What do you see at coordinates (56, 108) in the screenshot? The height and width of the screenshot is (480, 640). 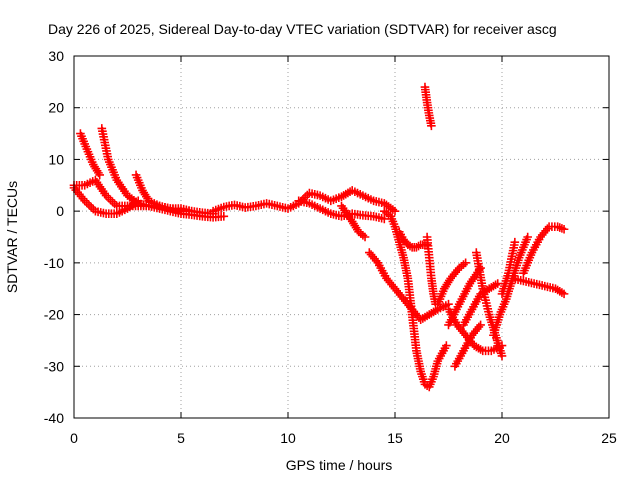 I see `y-tick-label: 20` at bounding box center [56, 108].